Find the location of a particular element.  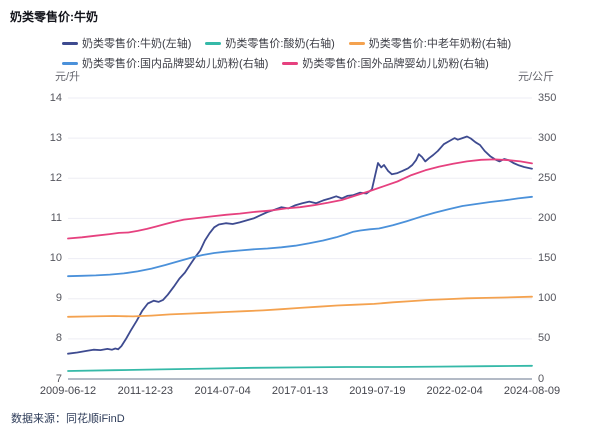

x-axis-tick-label: 2017-01-13 is located at coordinates (300, 391).